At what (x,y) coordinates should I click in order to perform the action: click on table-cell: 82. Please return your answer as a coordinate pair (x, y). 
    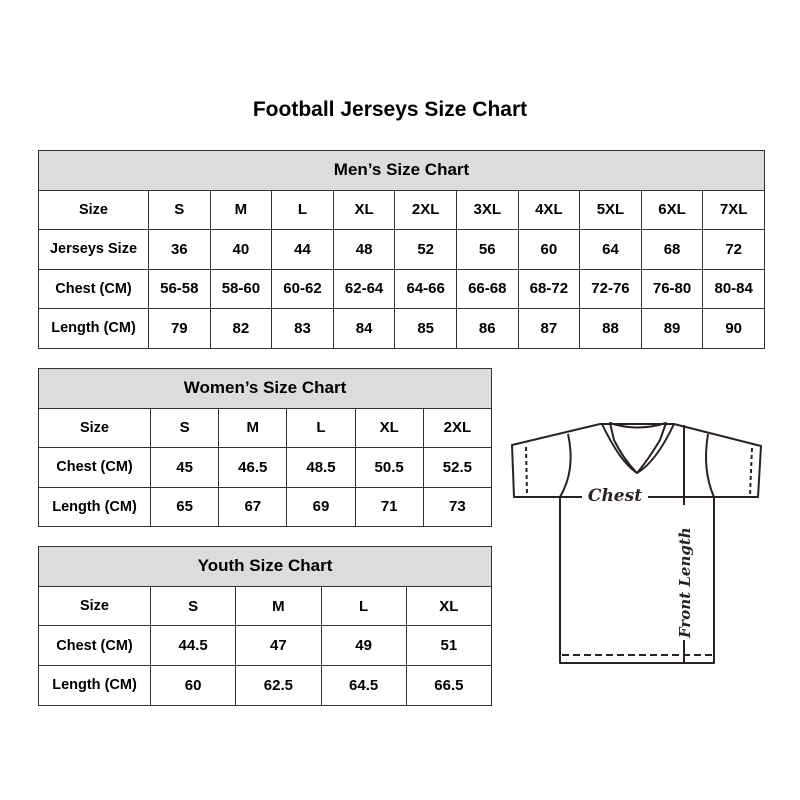
    Looking at the image, I should click on (241, 328).